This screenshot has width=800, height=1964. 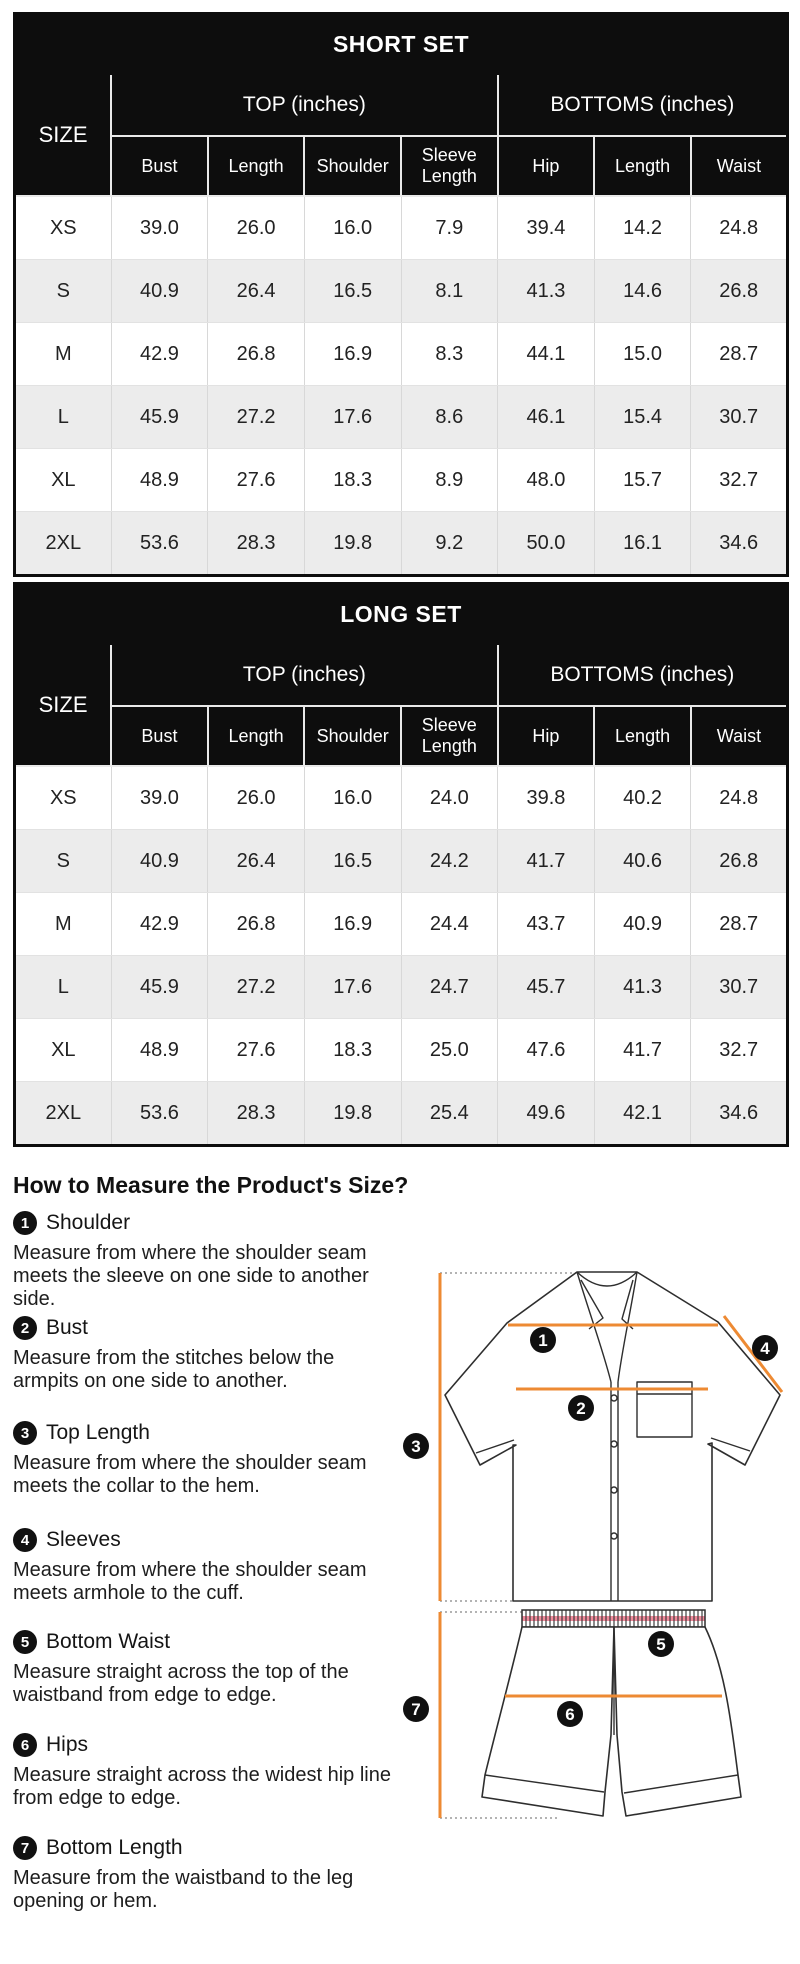 I want to click on value-cell: 28.7, so click(x=739, y=924).